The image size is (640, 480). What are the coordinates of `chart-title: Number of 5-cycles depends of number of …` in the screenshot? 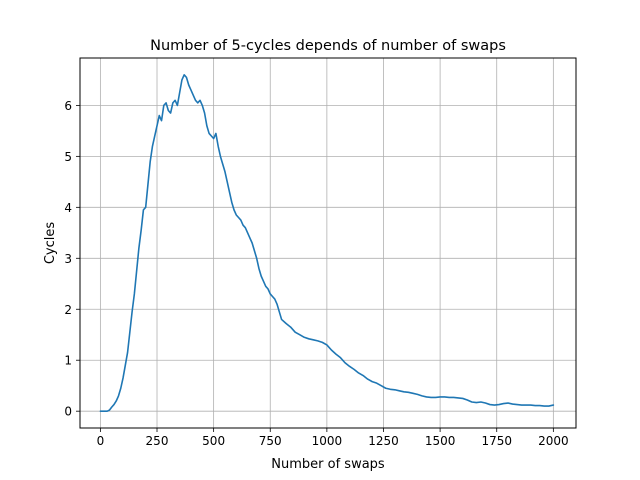 It's located at (328, 46).